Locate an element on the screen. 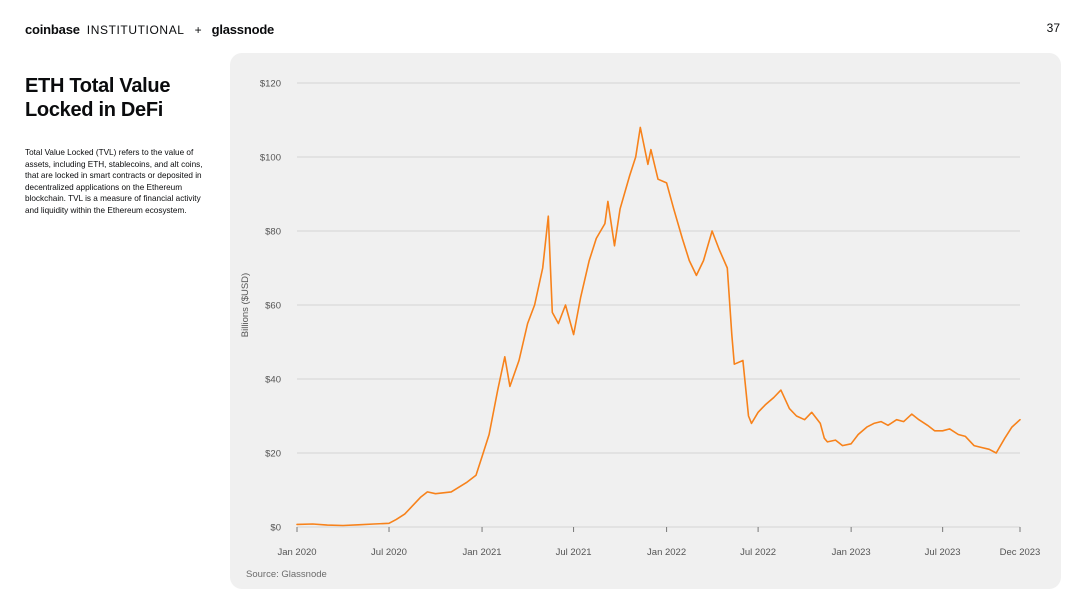  x-tick-label: Dec 2023 is located at coordinates (1020, 552).